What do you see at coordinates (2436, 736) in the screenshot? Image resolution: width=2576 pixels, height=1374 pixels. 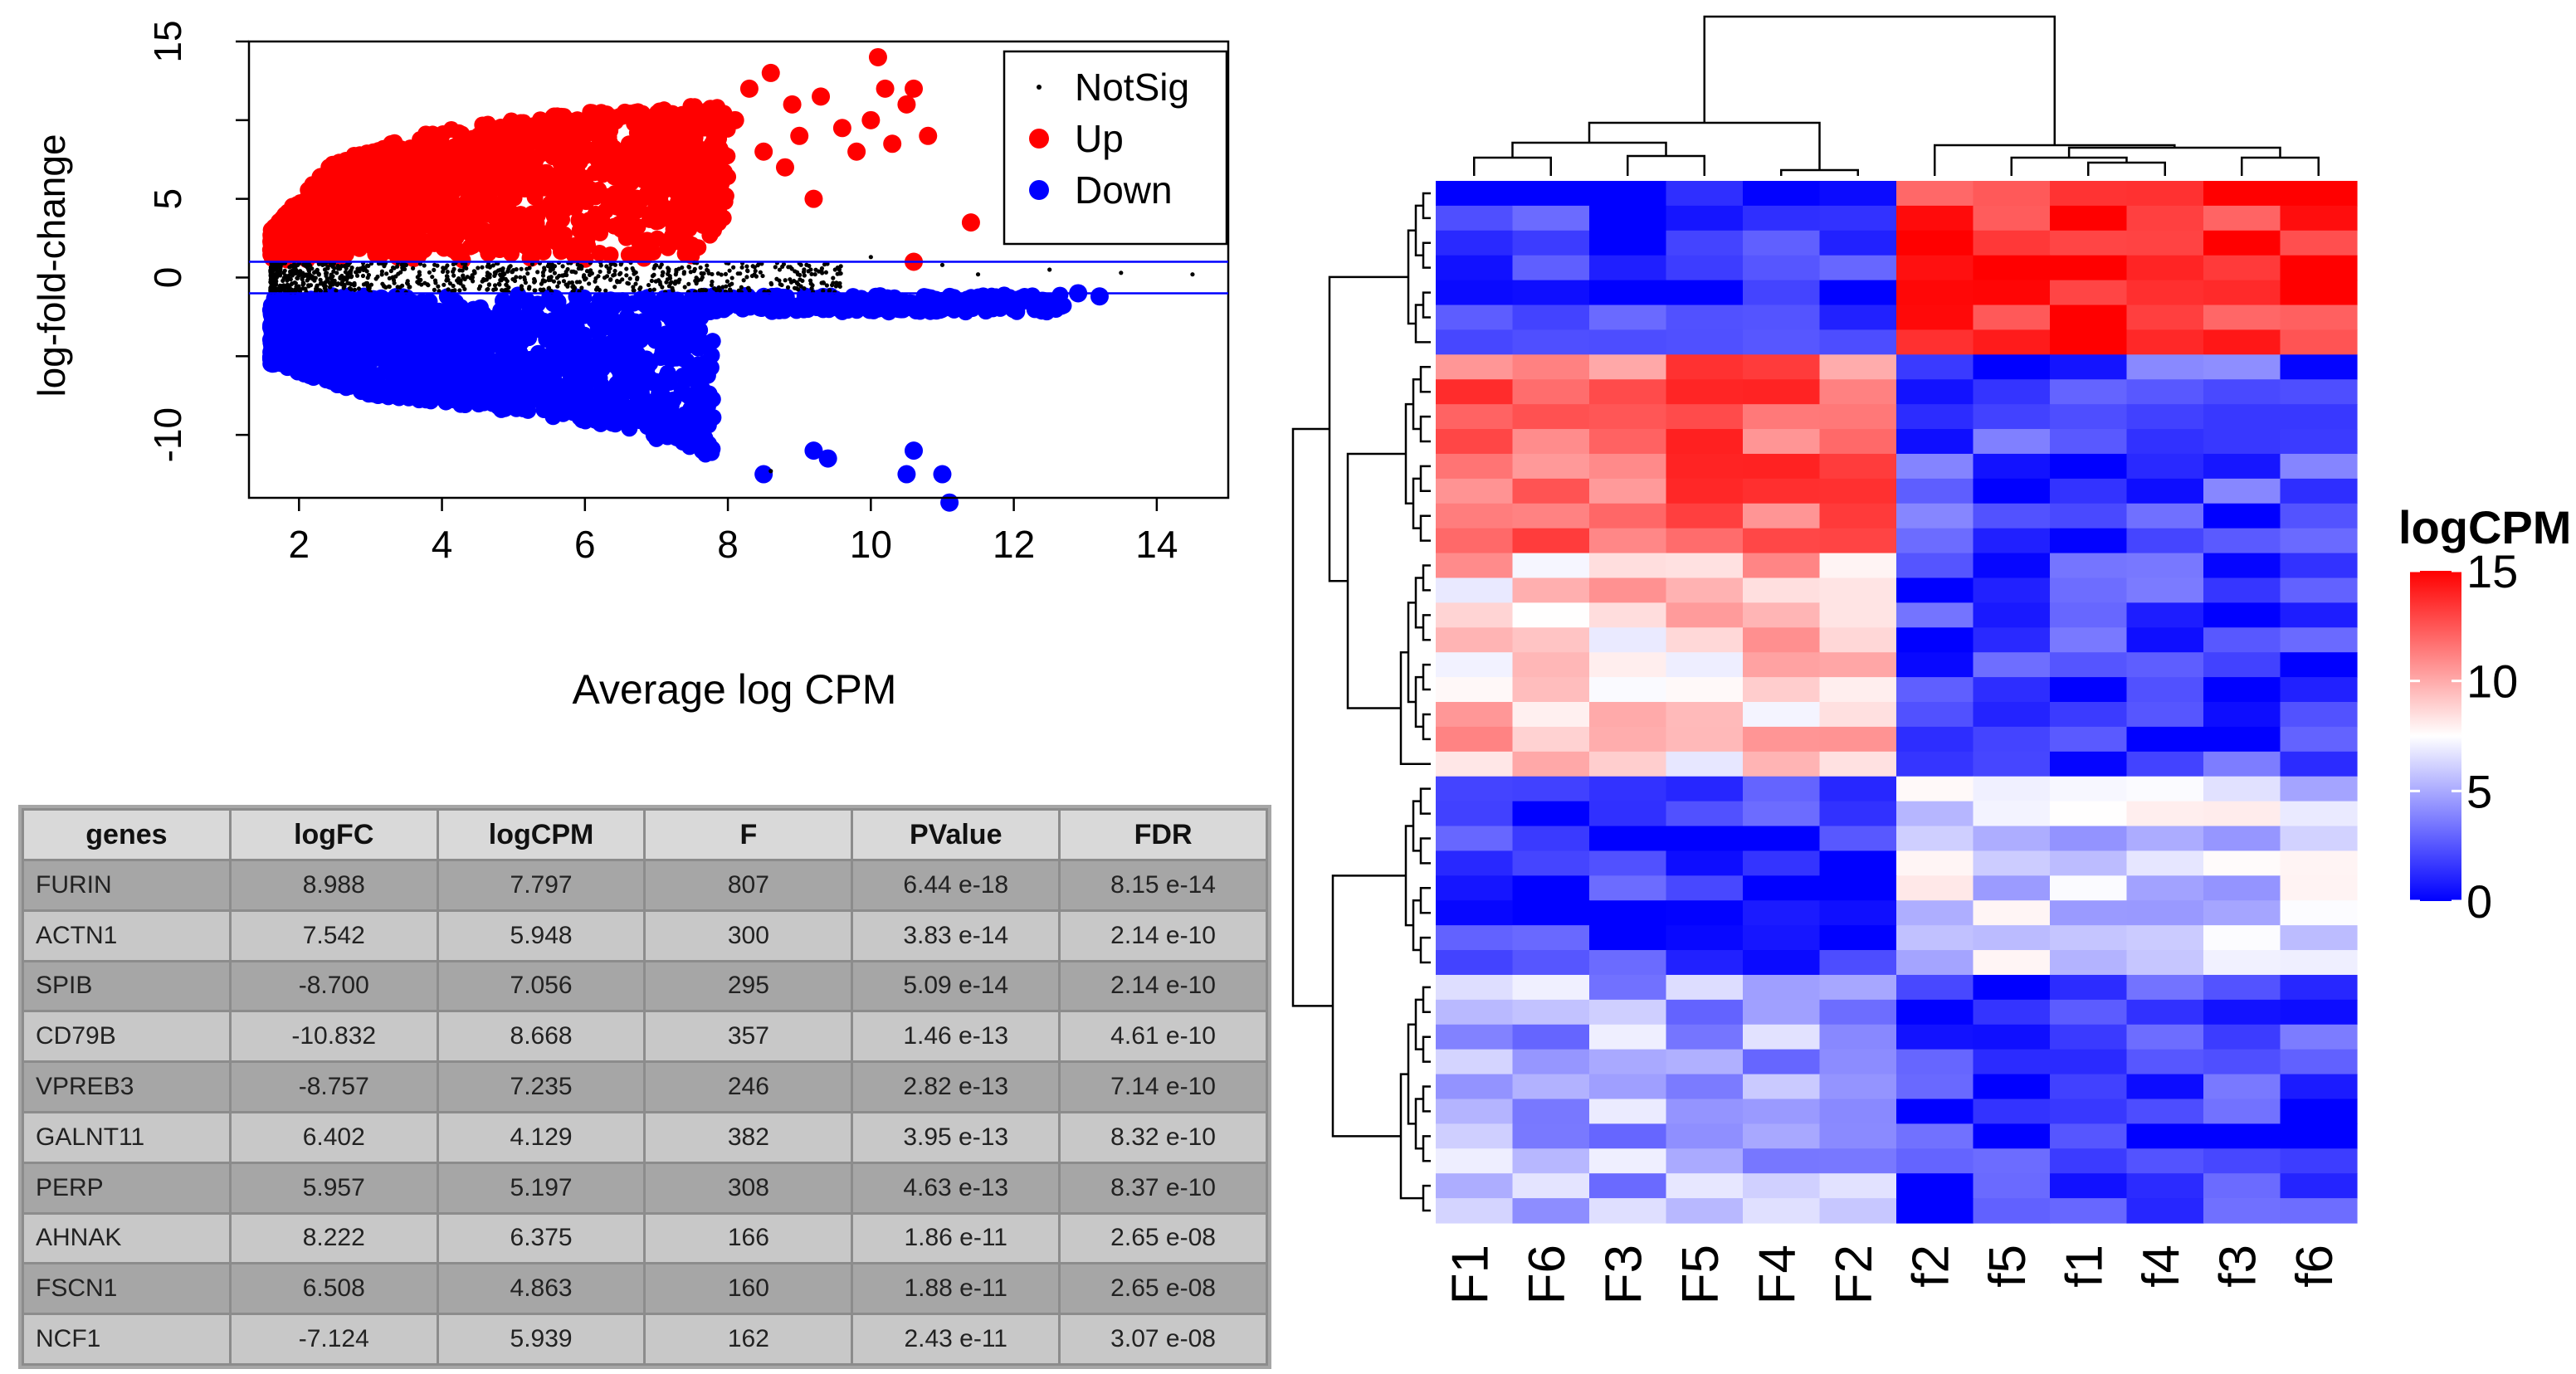 I see `colorbar-bar` at bounding box center [2436, 736].